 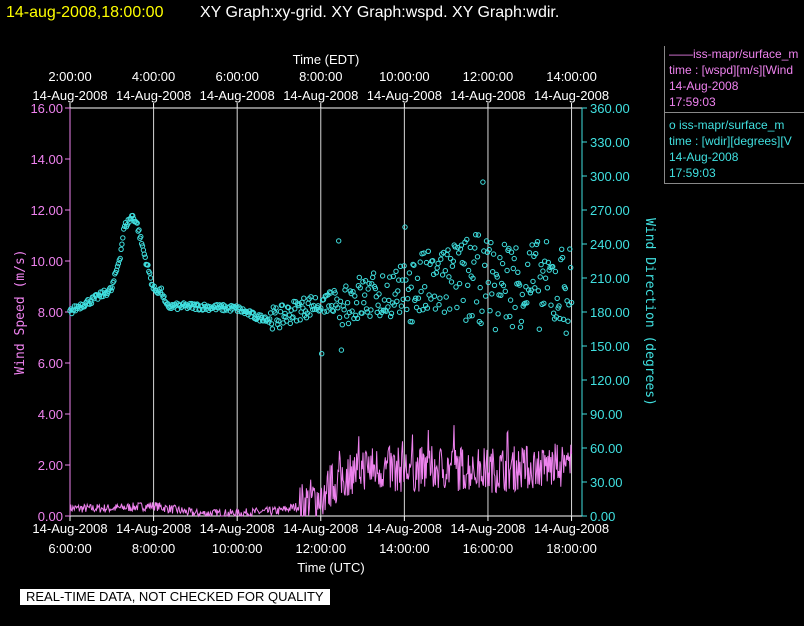 What do you see at coordinates (610, 108) in the screenshot?
I see `y2-tick-label: 360.00` at bounding box center [610, 108].